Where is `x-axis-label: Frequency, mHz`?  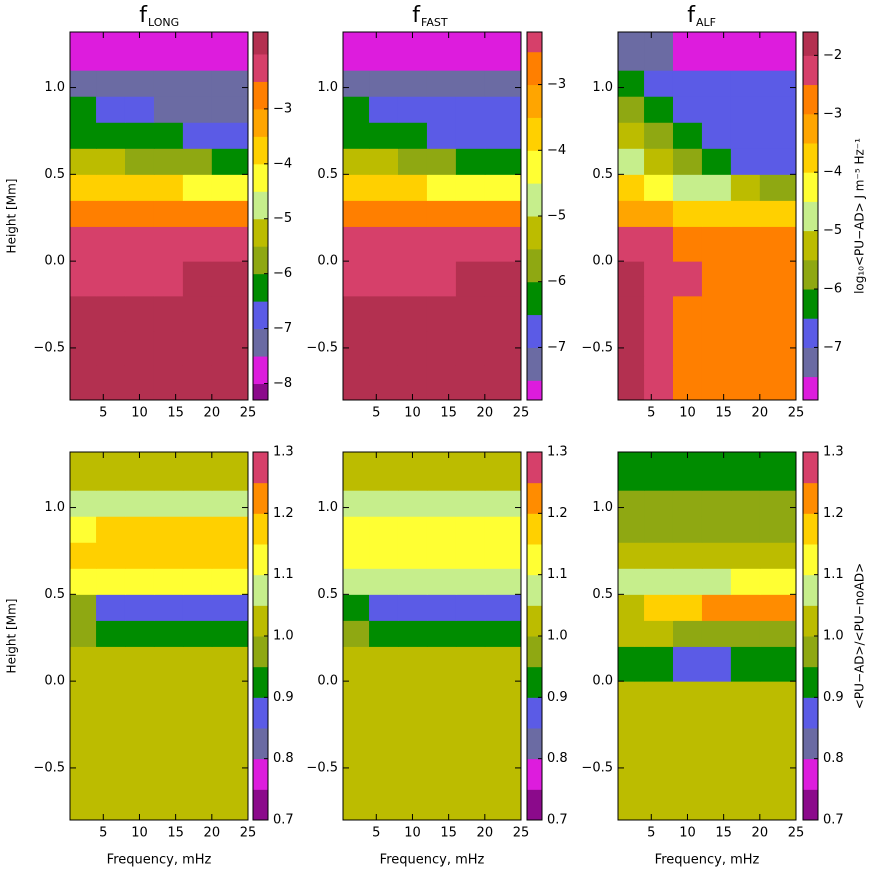 x-axis-label: Frequency, mHz is located at coordinates (159, 860).